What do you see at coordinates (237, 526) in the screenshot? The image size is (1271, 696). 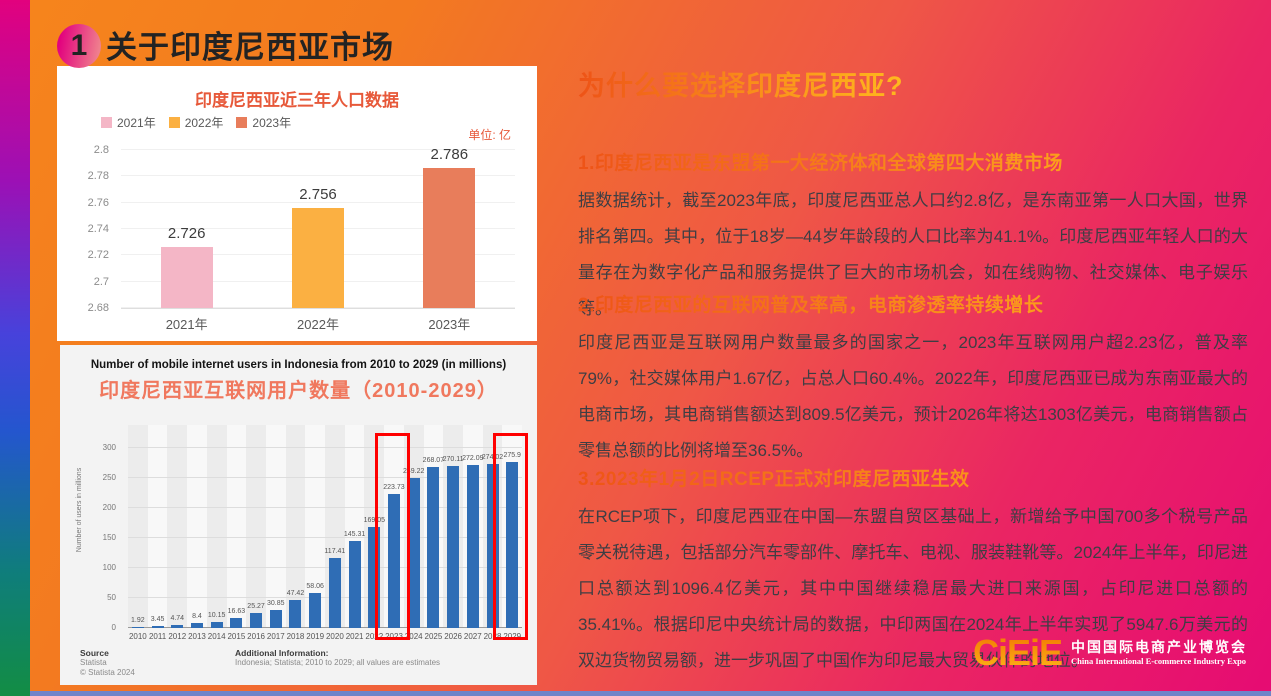 I see `bar-group: 16.63` at bounding box center [237, 526].